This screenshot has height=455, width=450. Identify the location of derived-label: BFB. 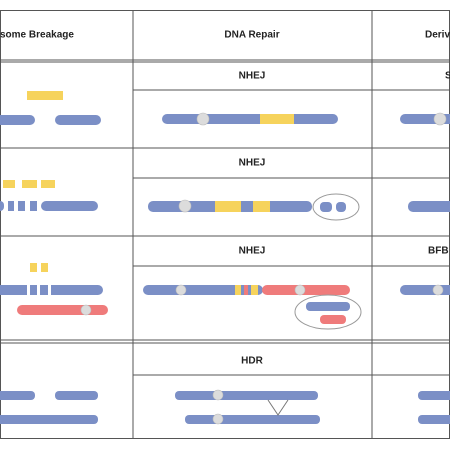
(438, 251).